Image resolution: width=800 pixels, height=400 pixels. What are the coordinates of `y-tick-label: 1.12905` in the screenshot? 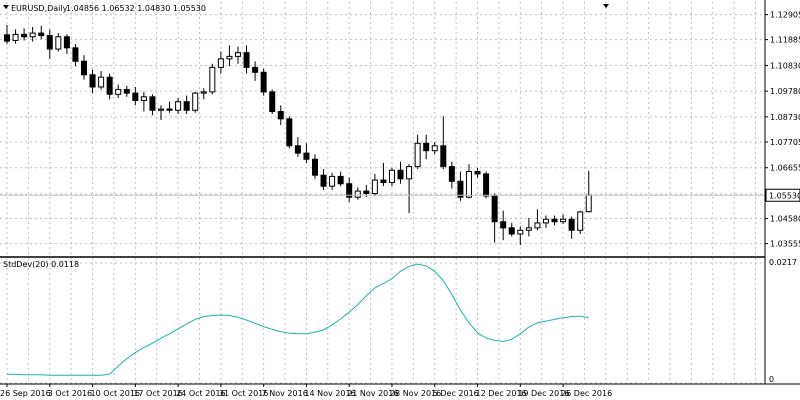 It's located at (785, 15).